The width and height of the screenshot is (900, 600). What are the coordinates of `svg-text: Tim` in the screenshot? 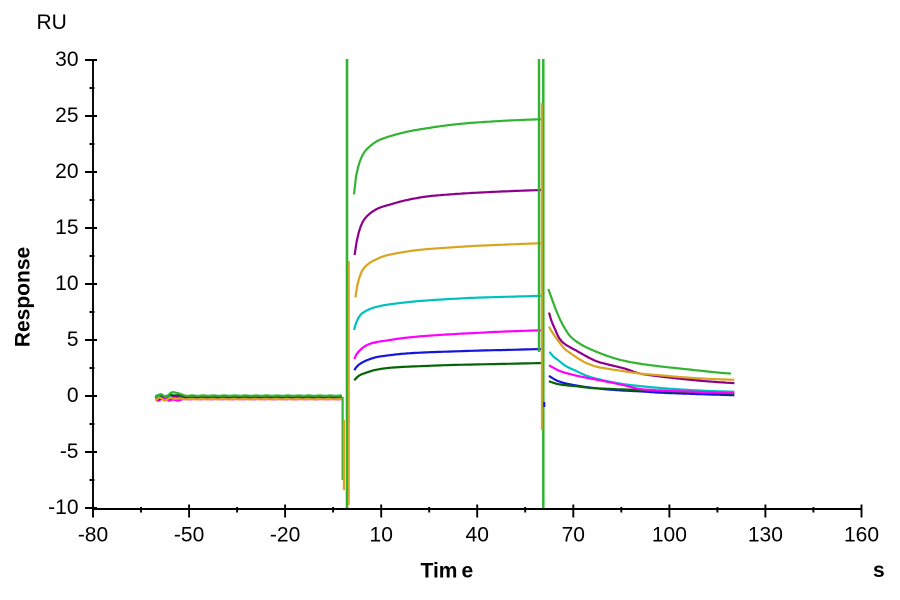 It's located at (439, 571).